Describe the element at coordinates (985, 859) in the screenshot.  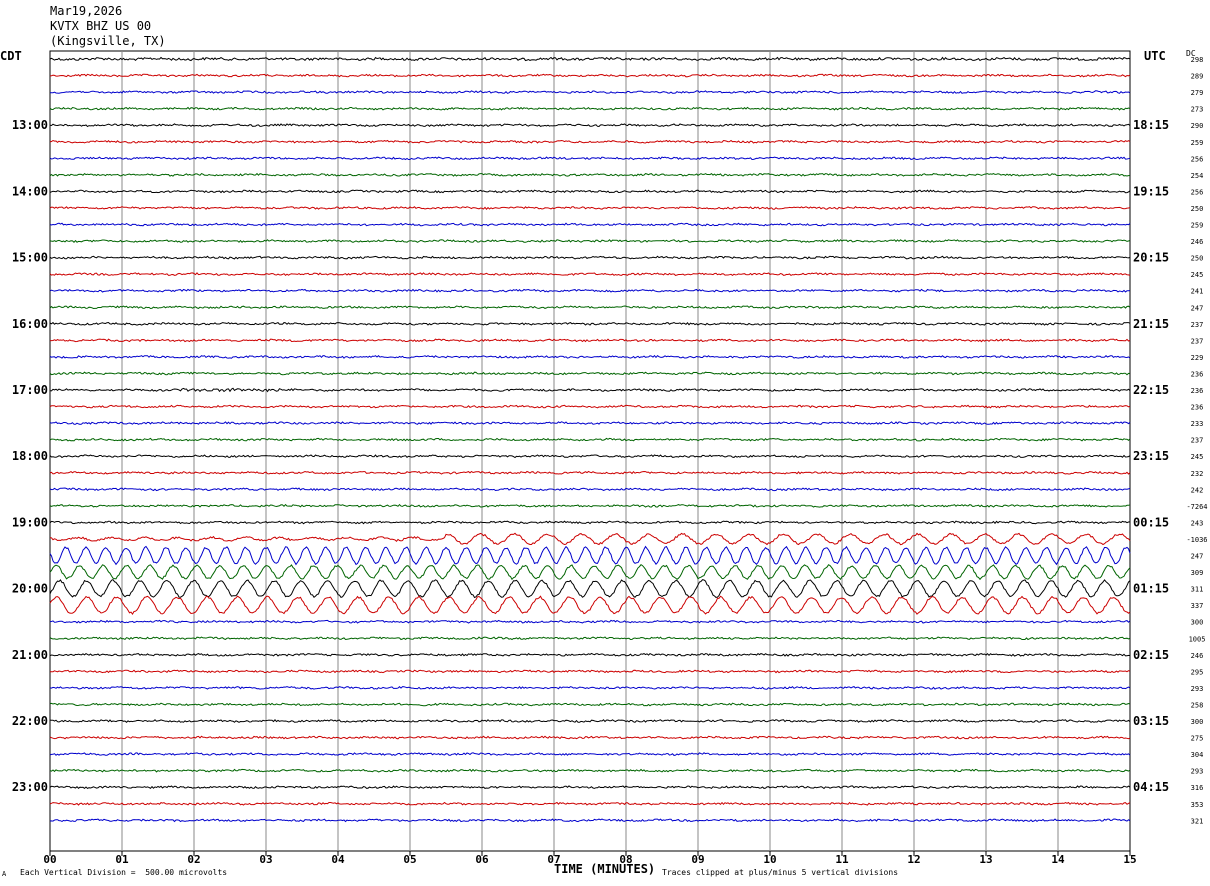
I see `x-tick-label: 13` at that location.